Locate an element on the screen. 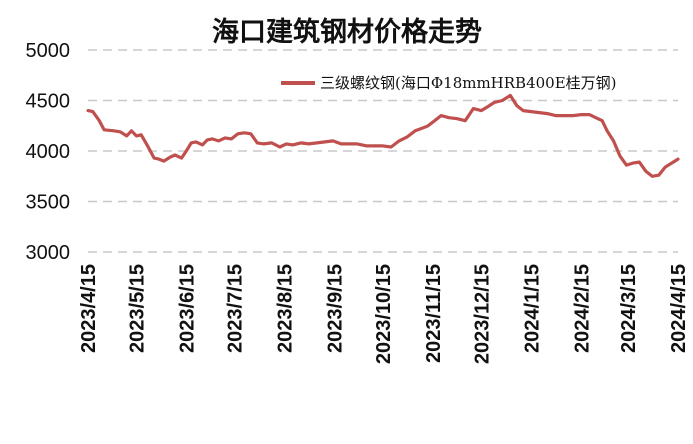 This screenshot has width=693, height=444. legend: 三级螺纹钢(海口Φ18mmHRB400E桂万钢) is located at coordinates (449, 83).